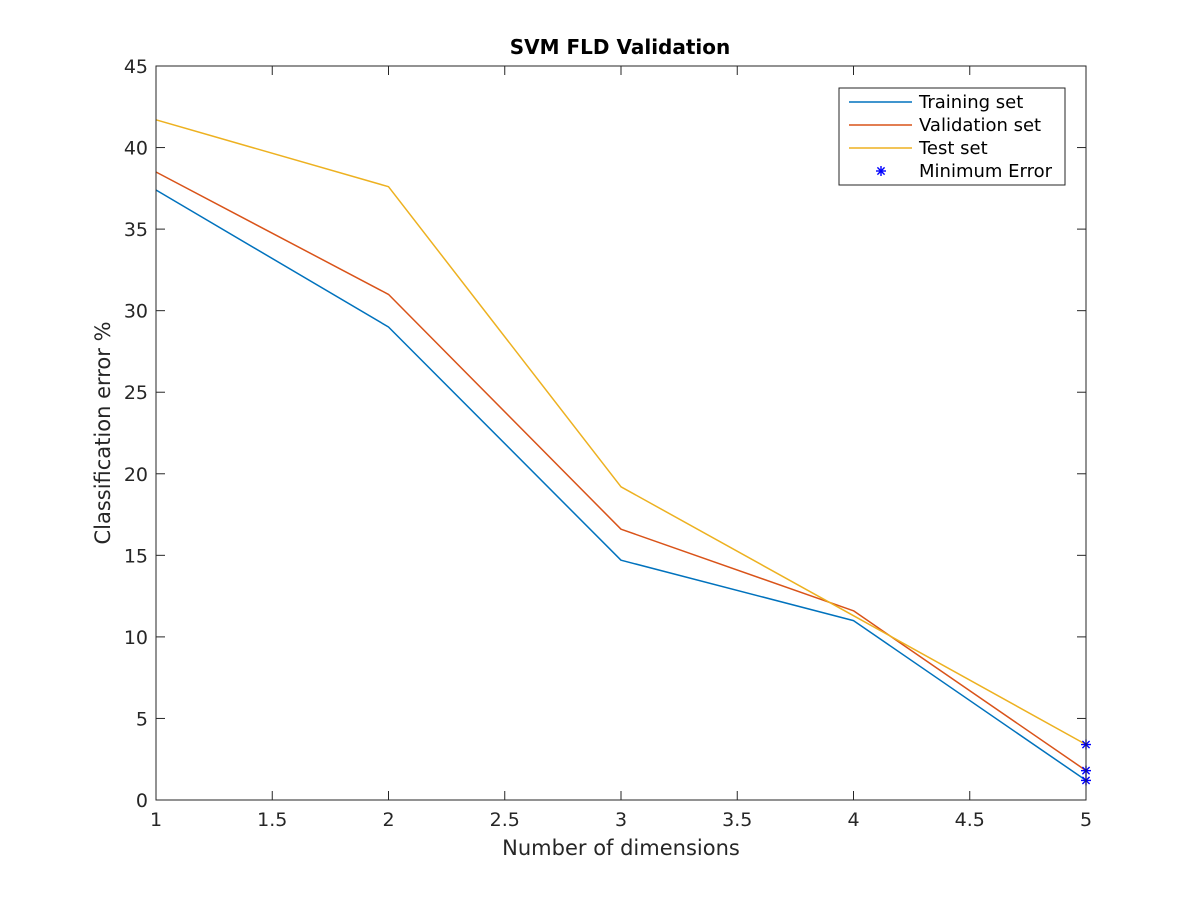  I want to click on x-tick-label: 1.5, so click(272, 820).